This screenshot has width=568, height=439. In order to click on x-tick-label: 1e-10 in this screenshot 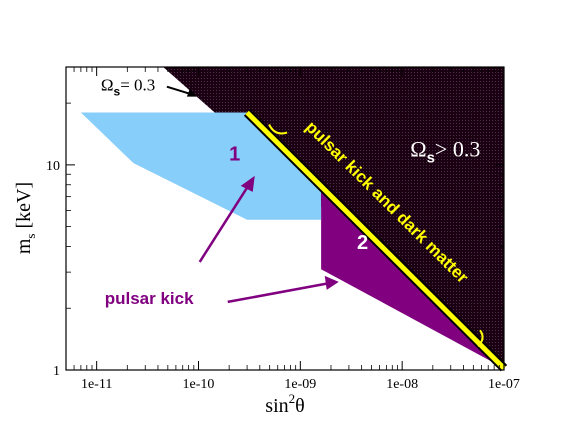, I will do `click(199, 384)`.